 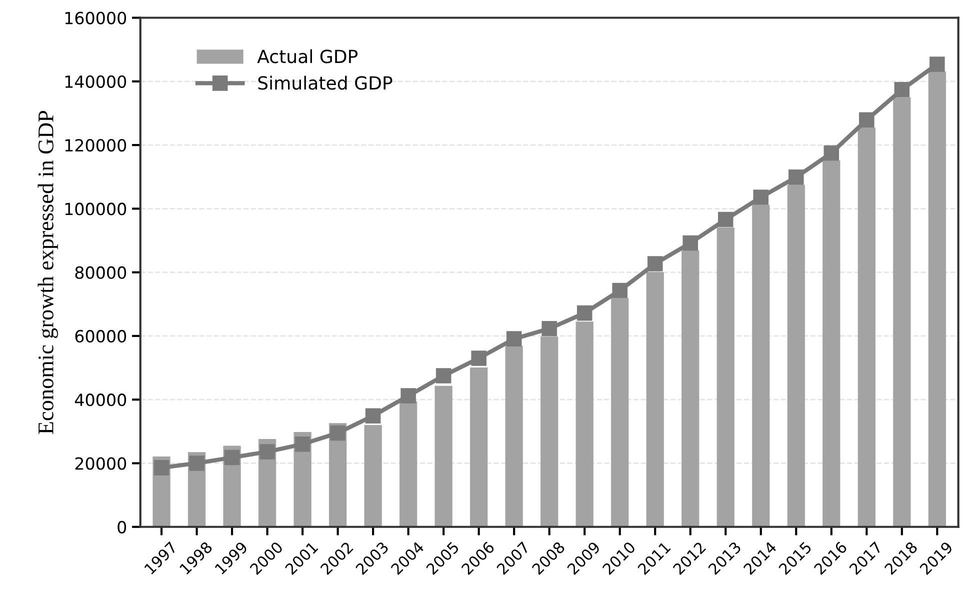 I want to click on legend-label: Actual GDP, so click(x=307, y=56).